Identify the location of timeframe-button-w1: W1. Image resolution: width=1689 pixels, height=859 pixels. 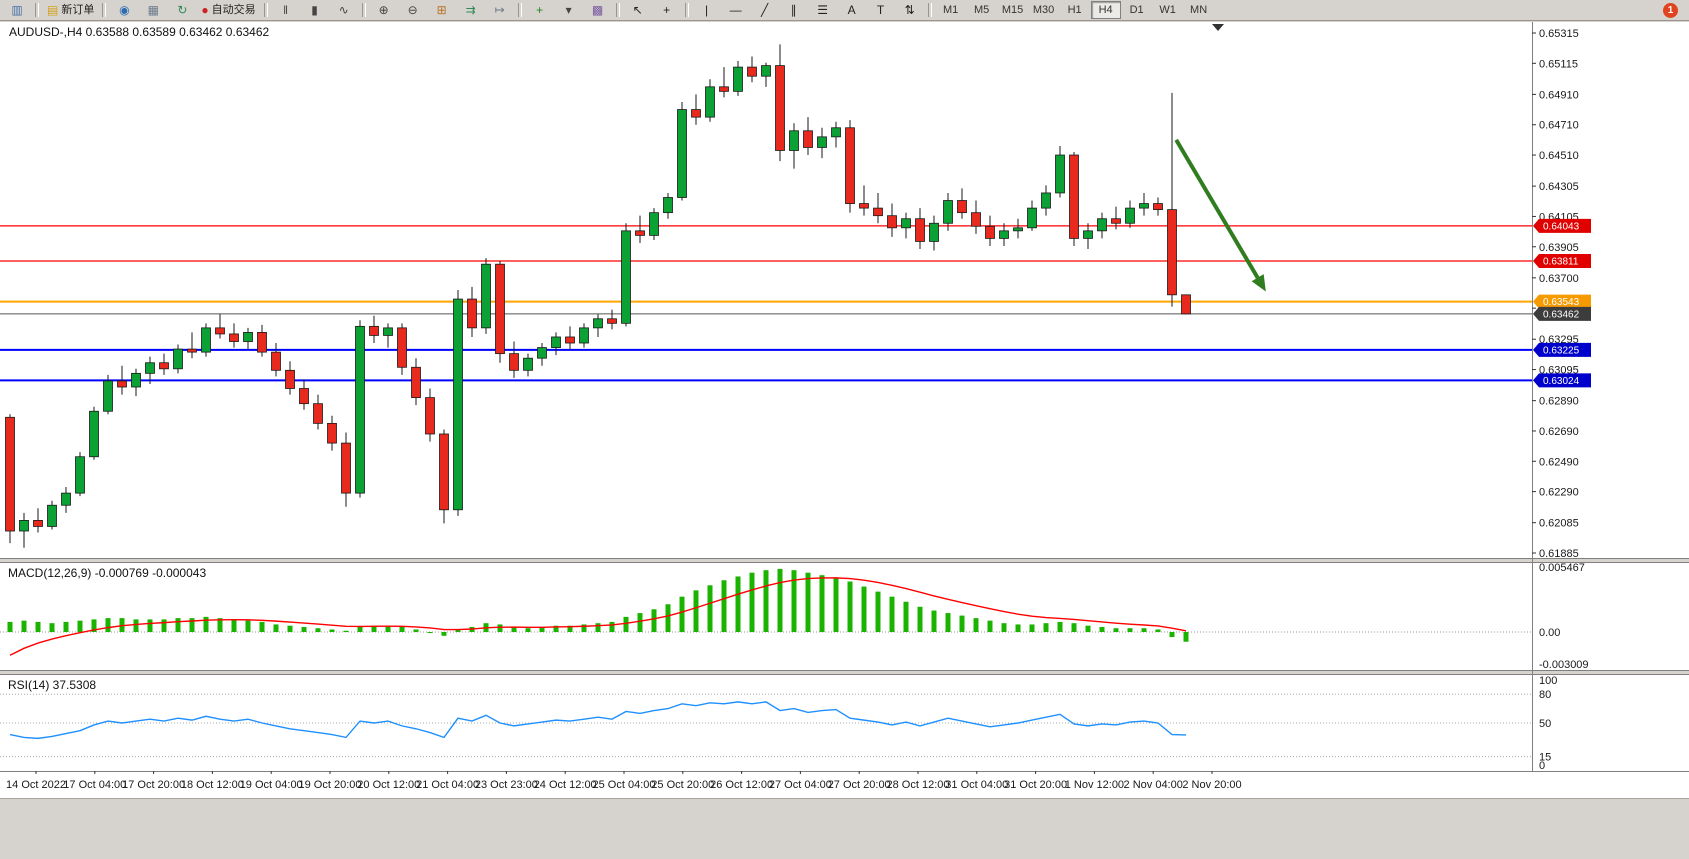
(1167, 10).